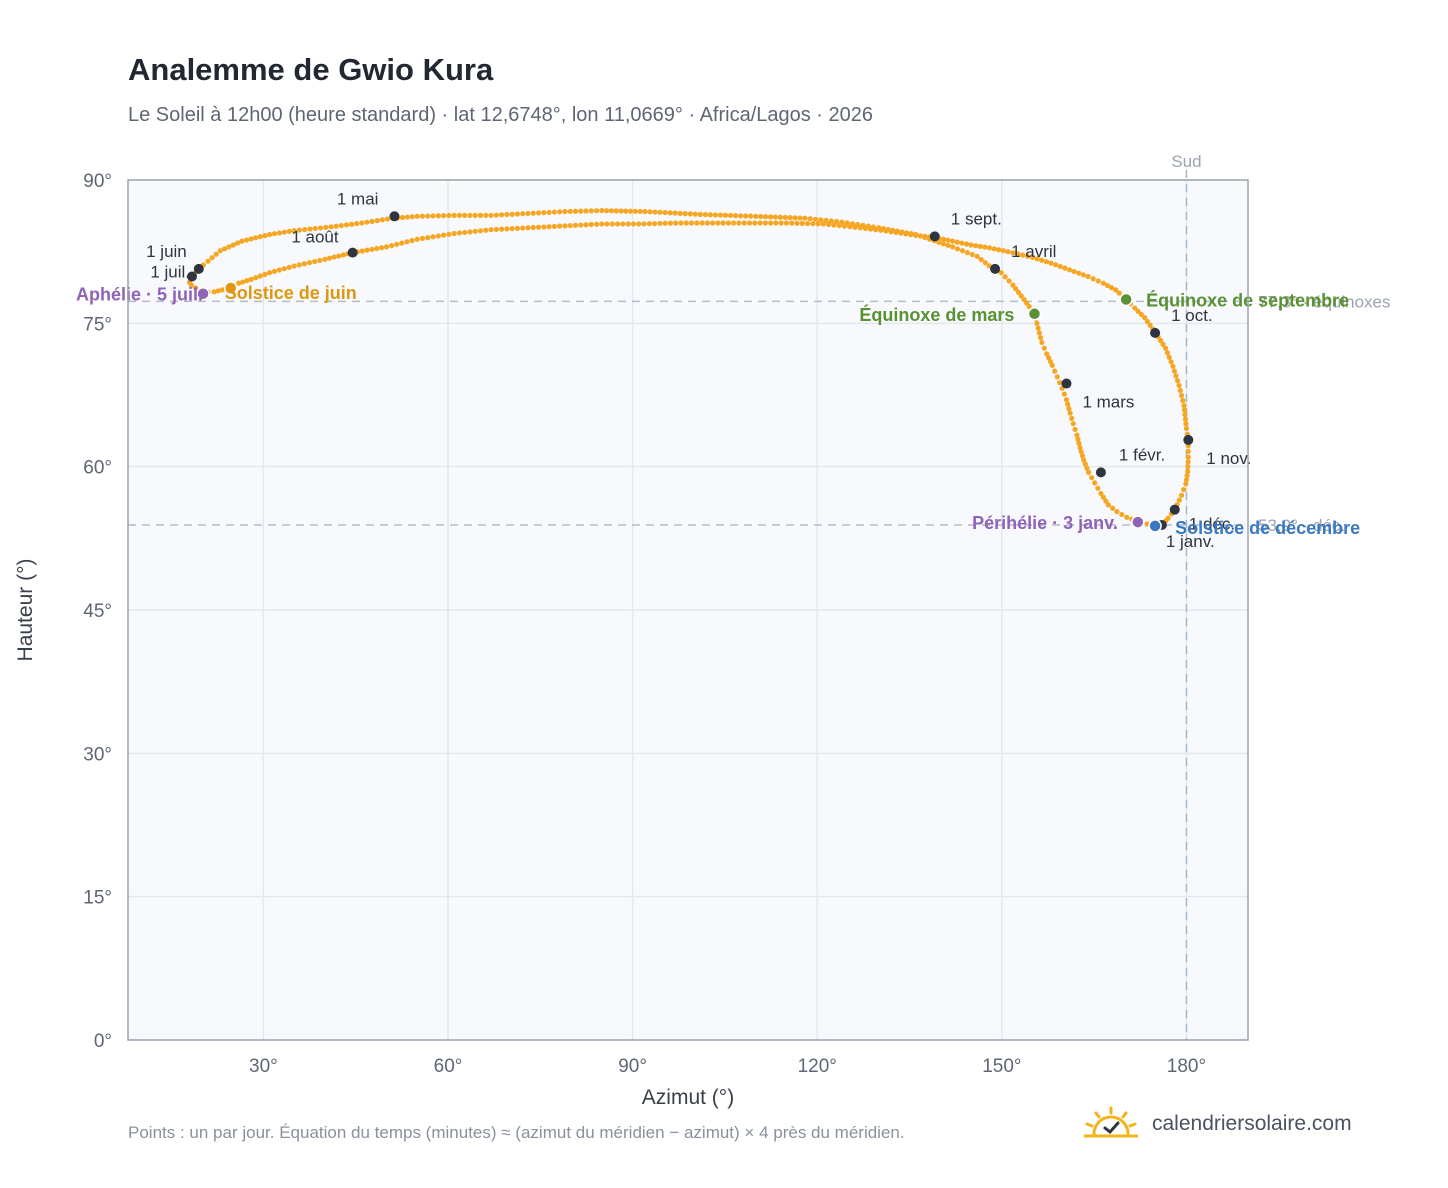 This screenshot has height=1188, width=1448. I want to click on x-tick-label: 90°, so click(632, 1066).